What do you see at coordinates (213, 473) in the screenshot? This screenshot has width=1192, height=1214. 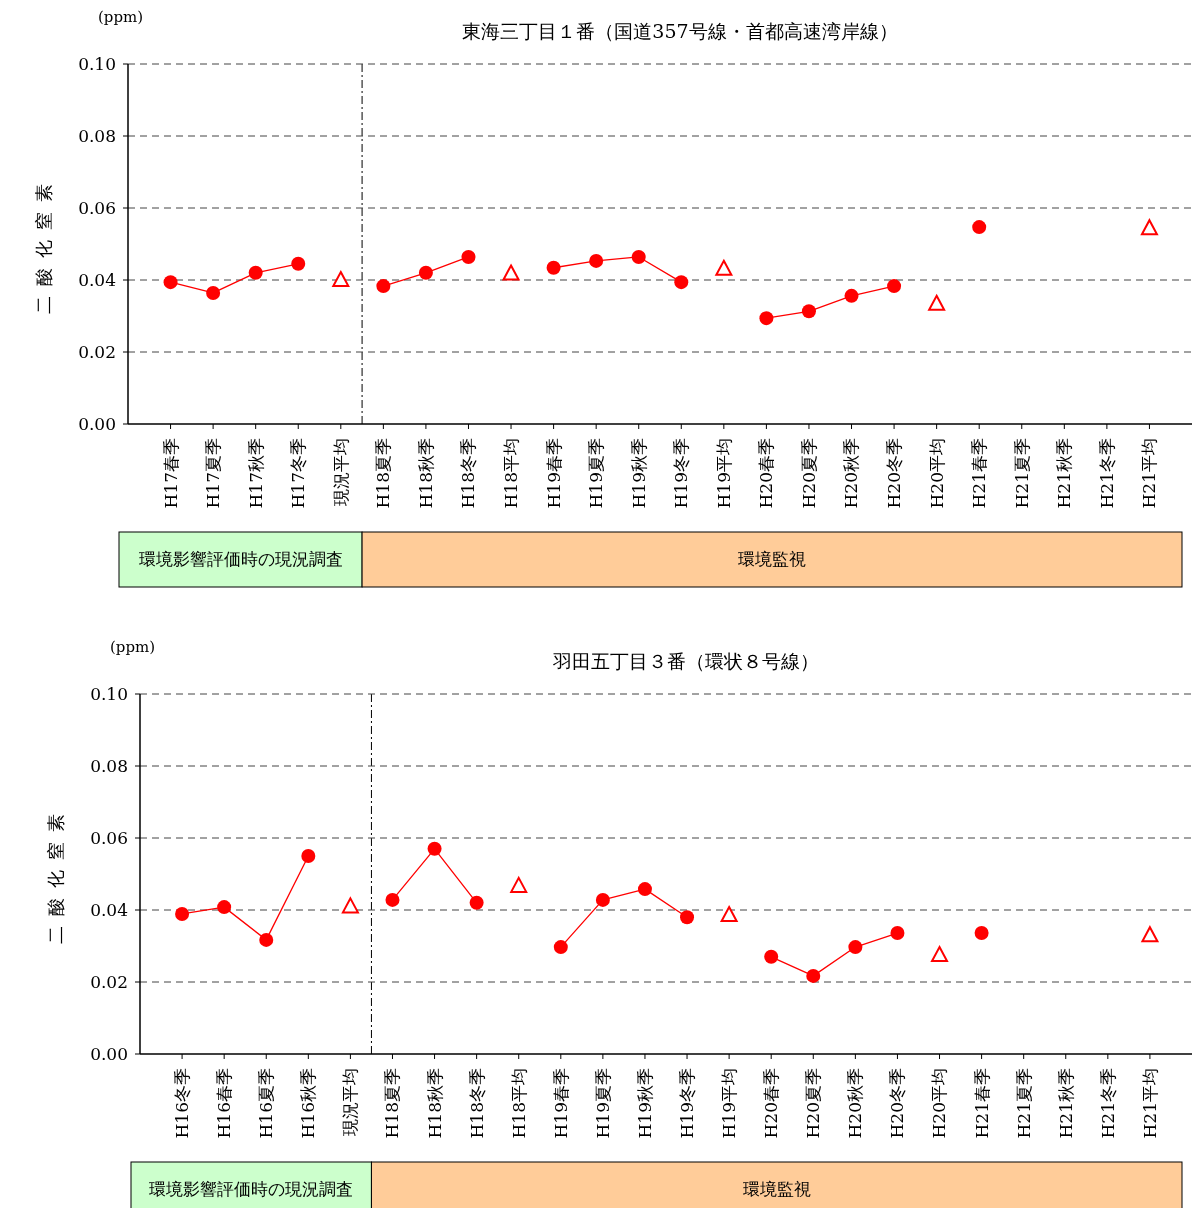 I see `x-tick-label: H17夏季` at bounding box center [213, 473].